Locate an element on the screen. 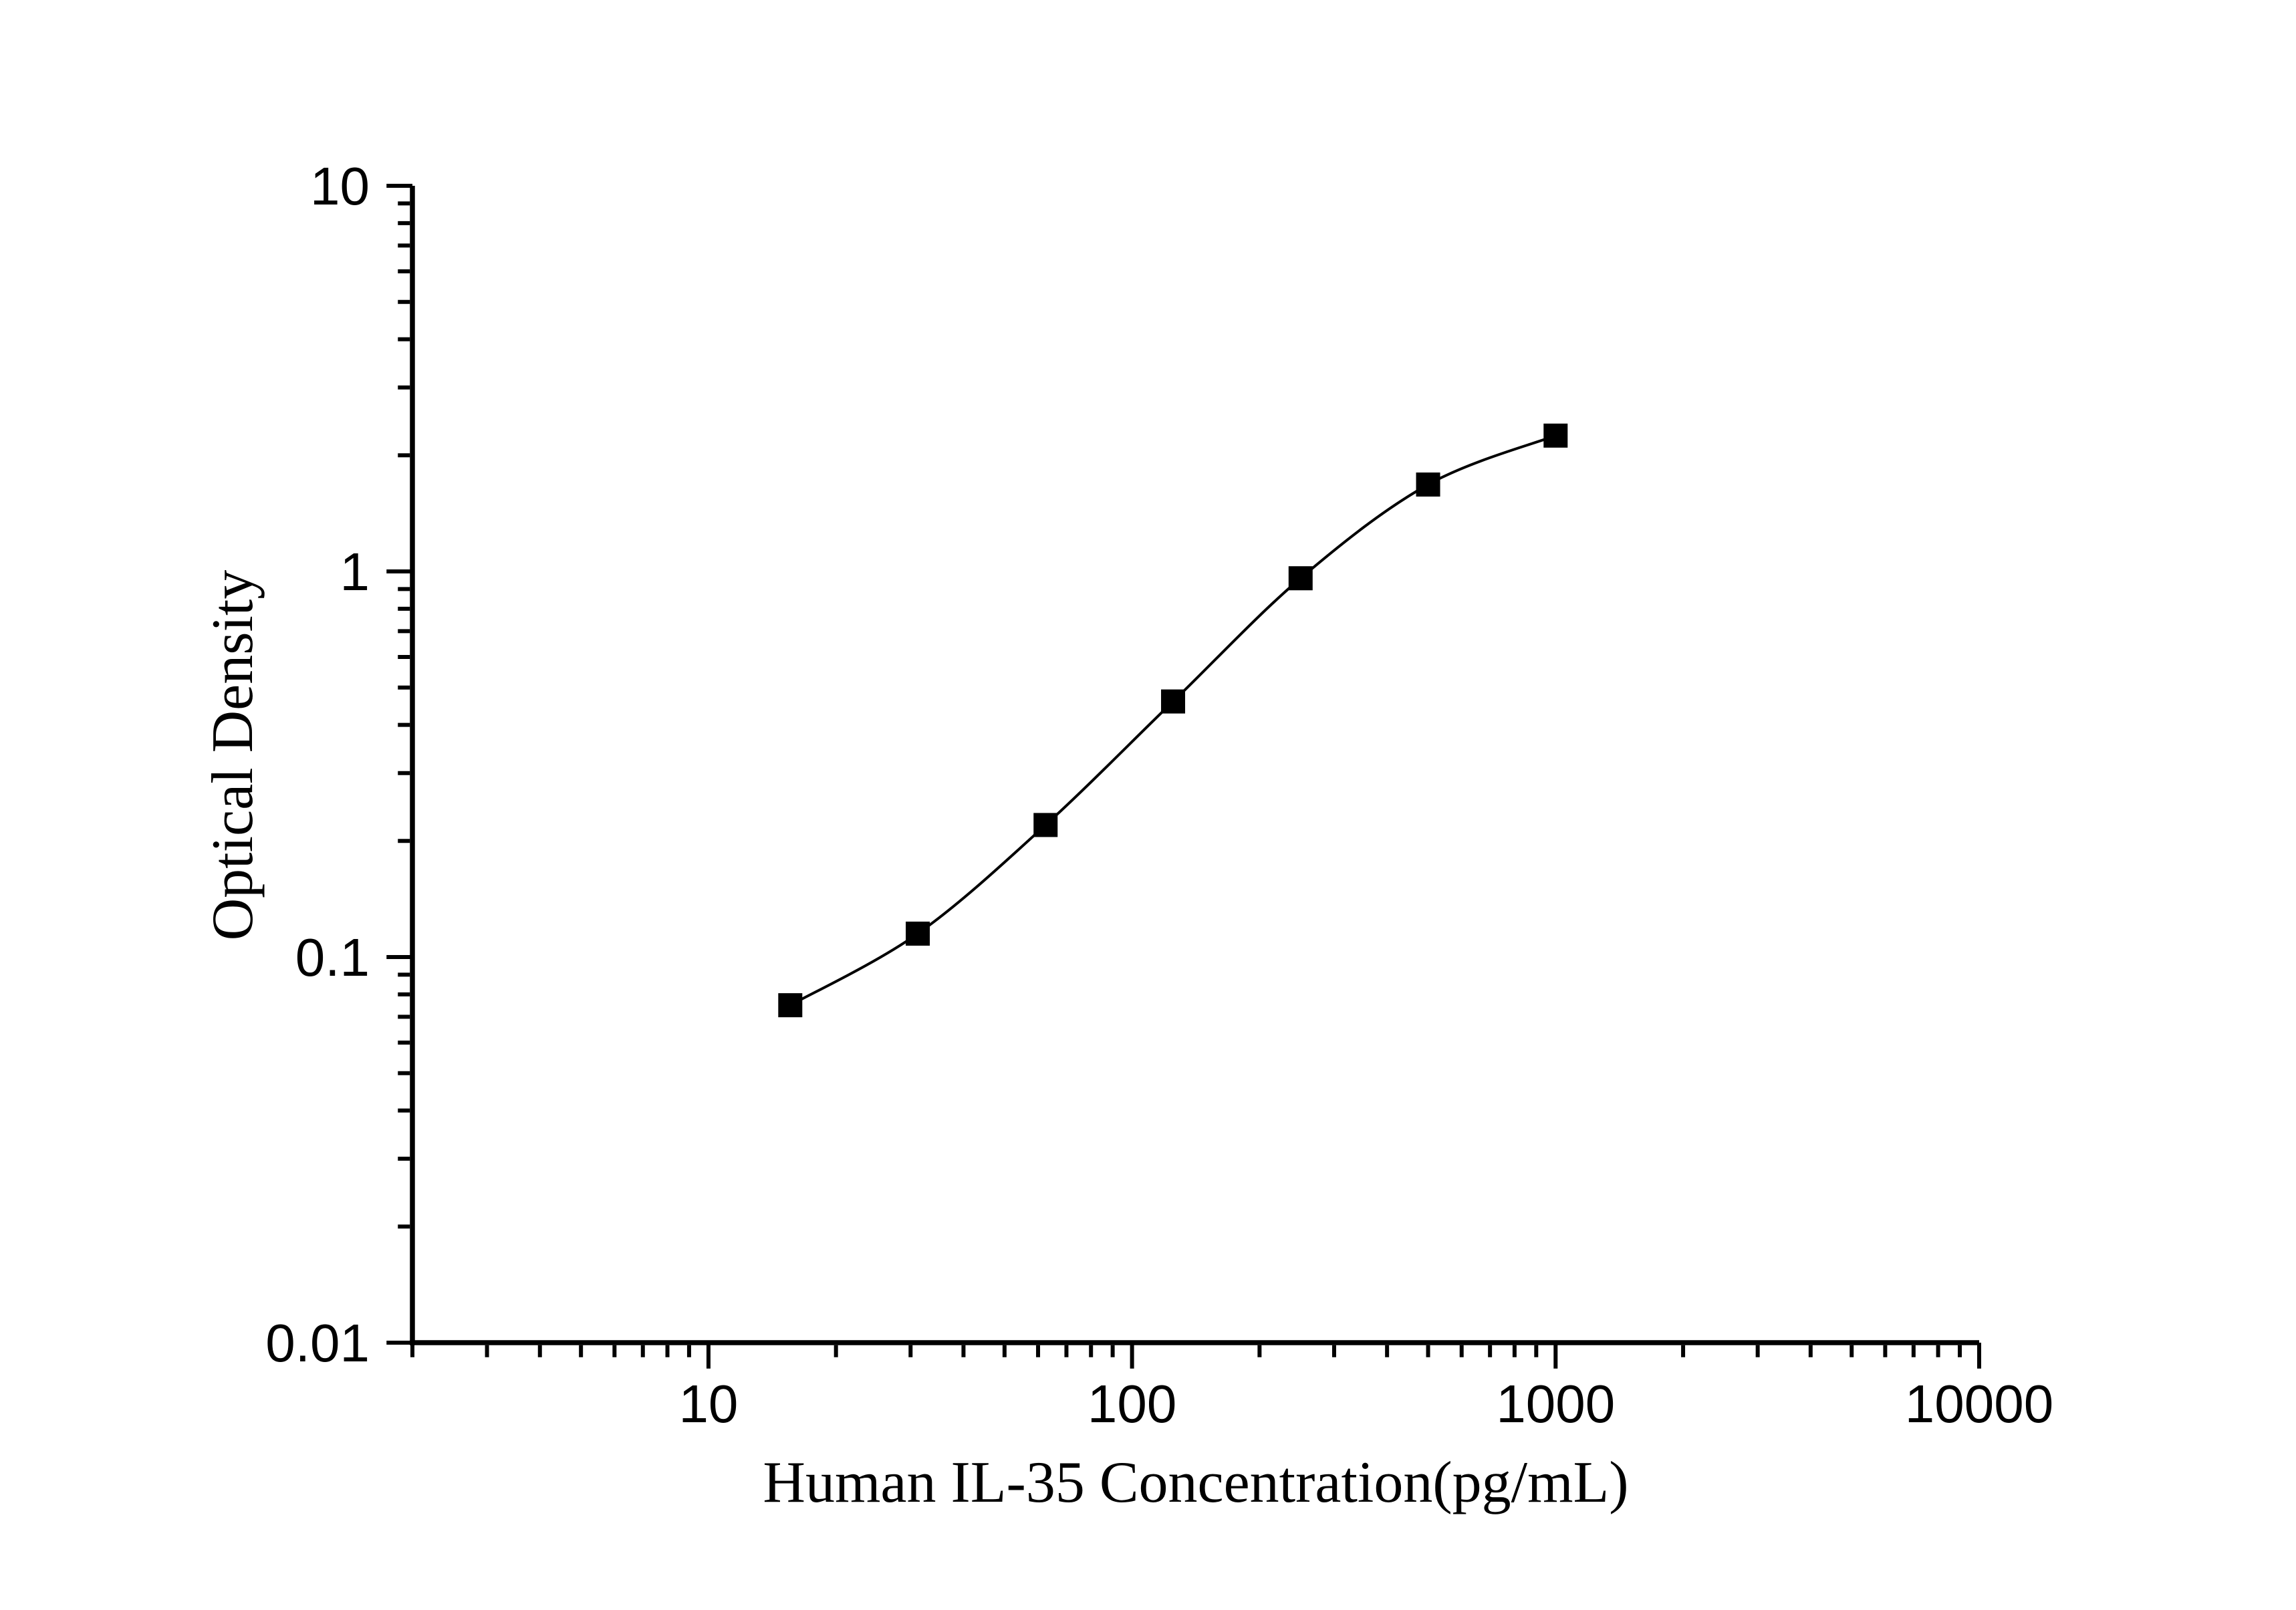  y-tick-label: 0.1 is located at coordinates (332, 958).